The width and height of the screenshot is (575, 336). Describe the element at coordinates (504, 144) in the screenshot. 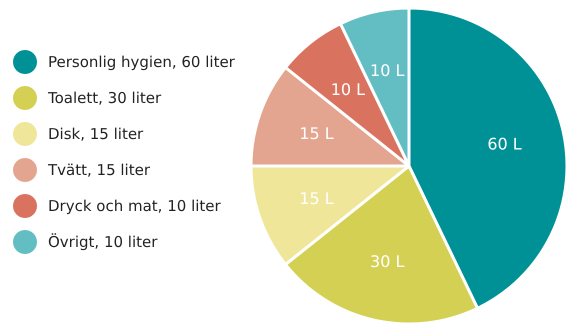

I see `data-label: 60 L` at that location.